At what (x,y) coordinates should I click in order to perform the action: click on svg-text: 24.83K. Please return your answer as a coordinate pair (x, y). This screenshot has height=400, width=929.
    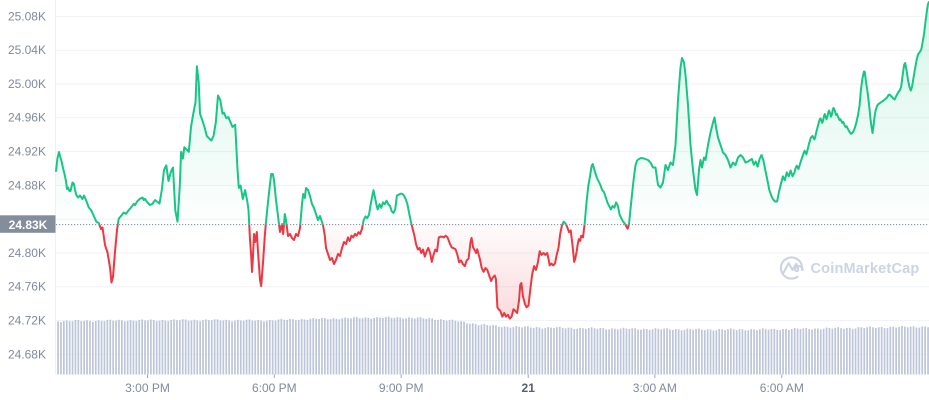
    Looking at the image, I should click on (28, 225).